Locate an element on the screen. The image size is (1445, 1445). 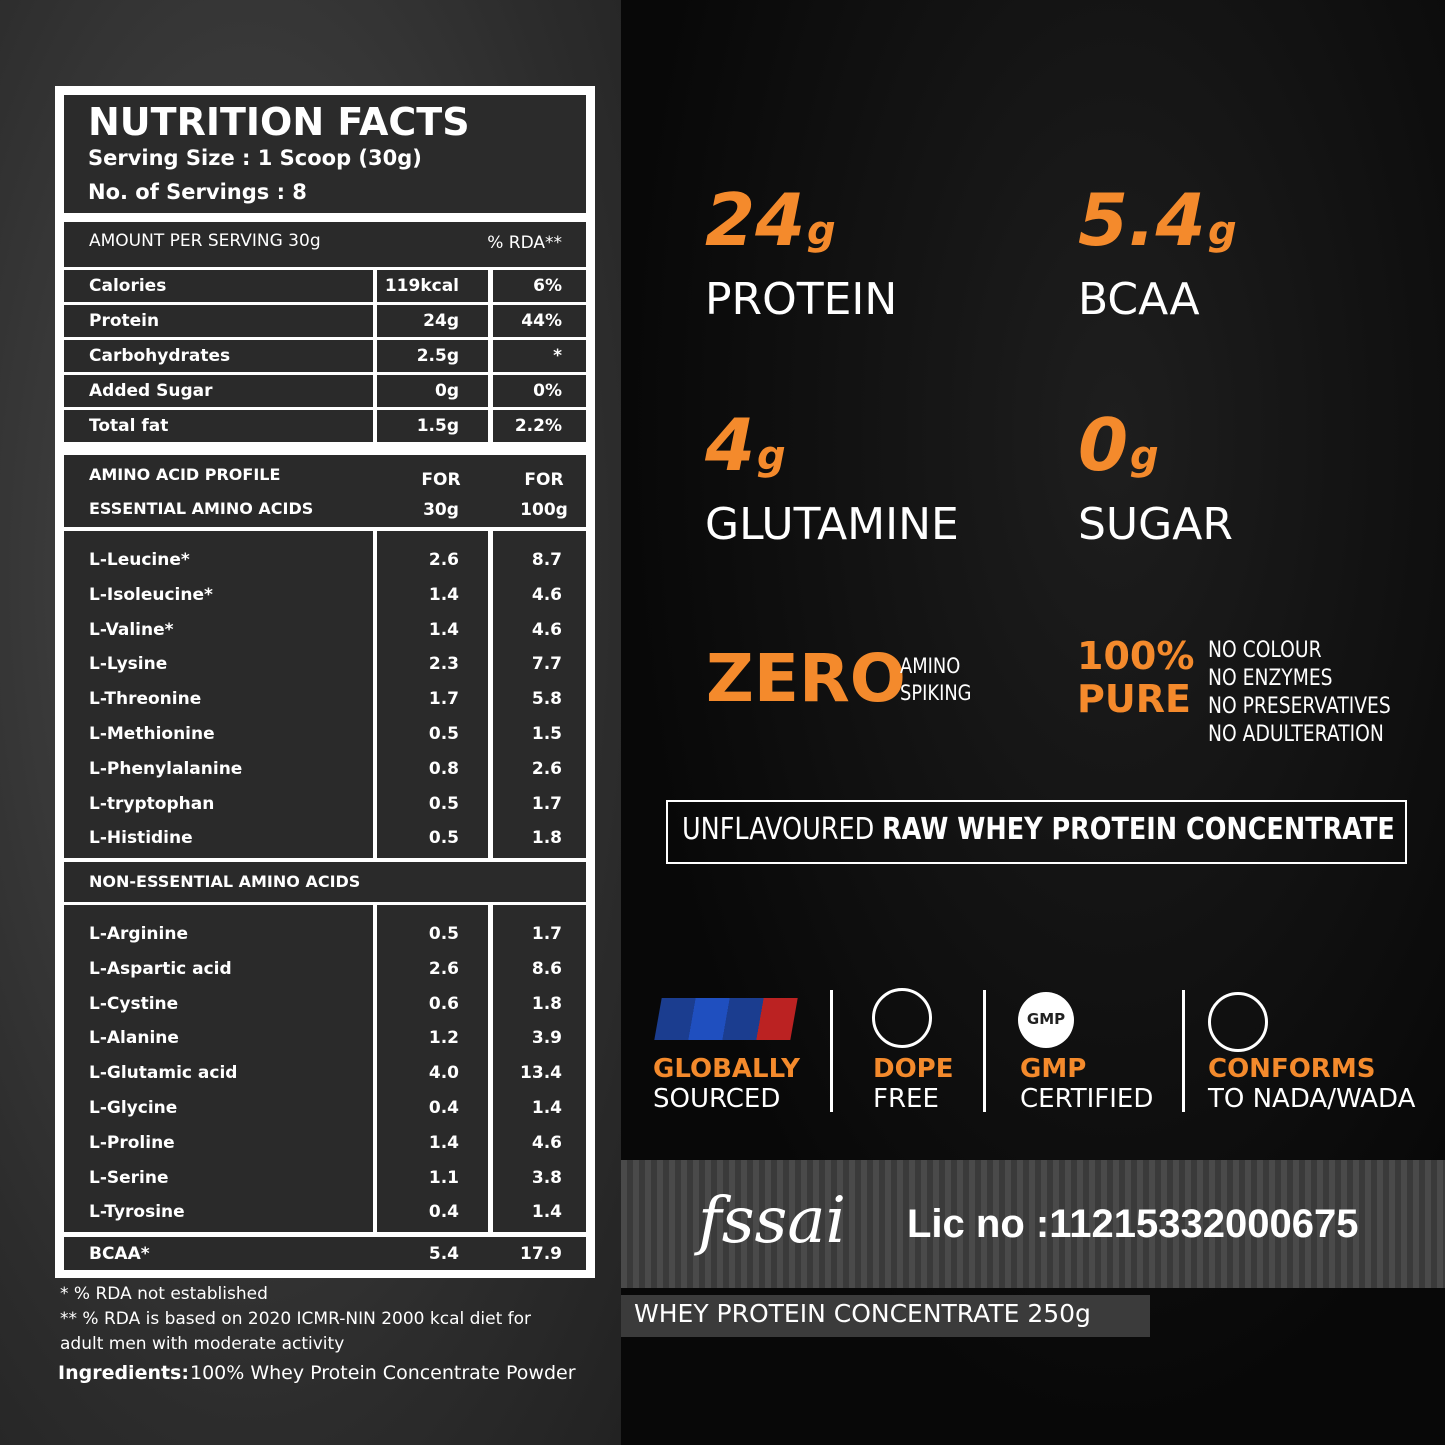
badge-sub: TO NADA/WADA is located at coordinates (1312, 1099).